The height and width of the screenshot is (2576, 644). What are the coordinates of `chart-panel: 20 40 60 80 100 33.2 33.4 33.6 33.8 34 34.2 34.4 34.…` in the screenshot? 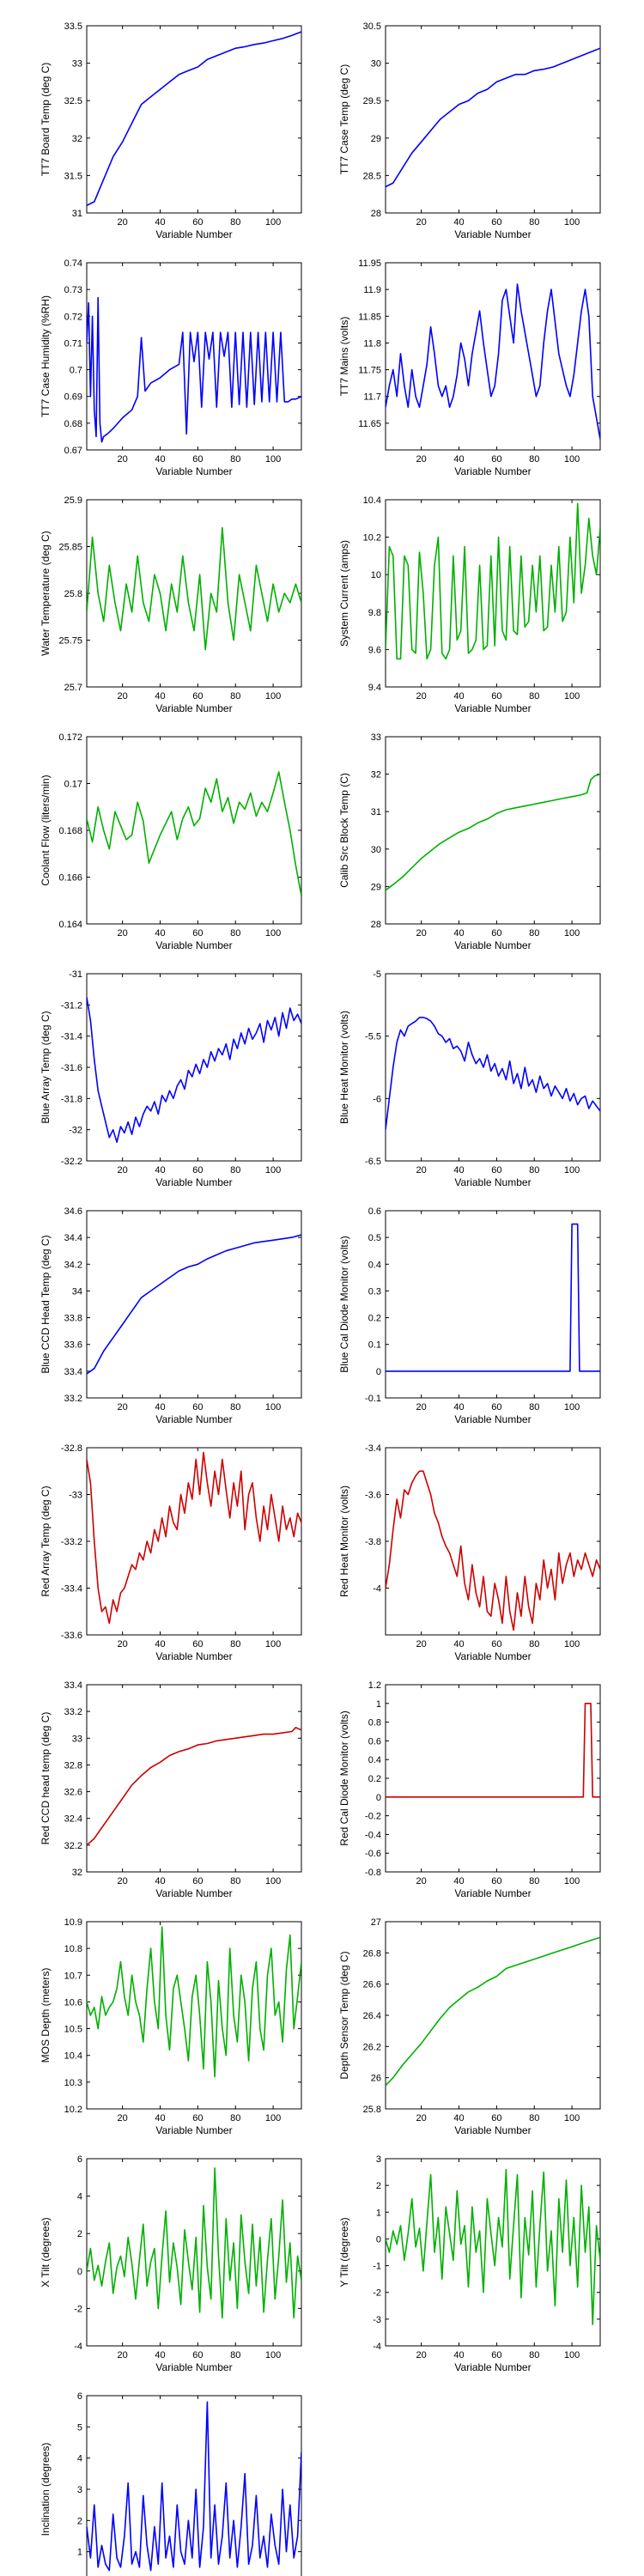 It's located at (170, 1316).